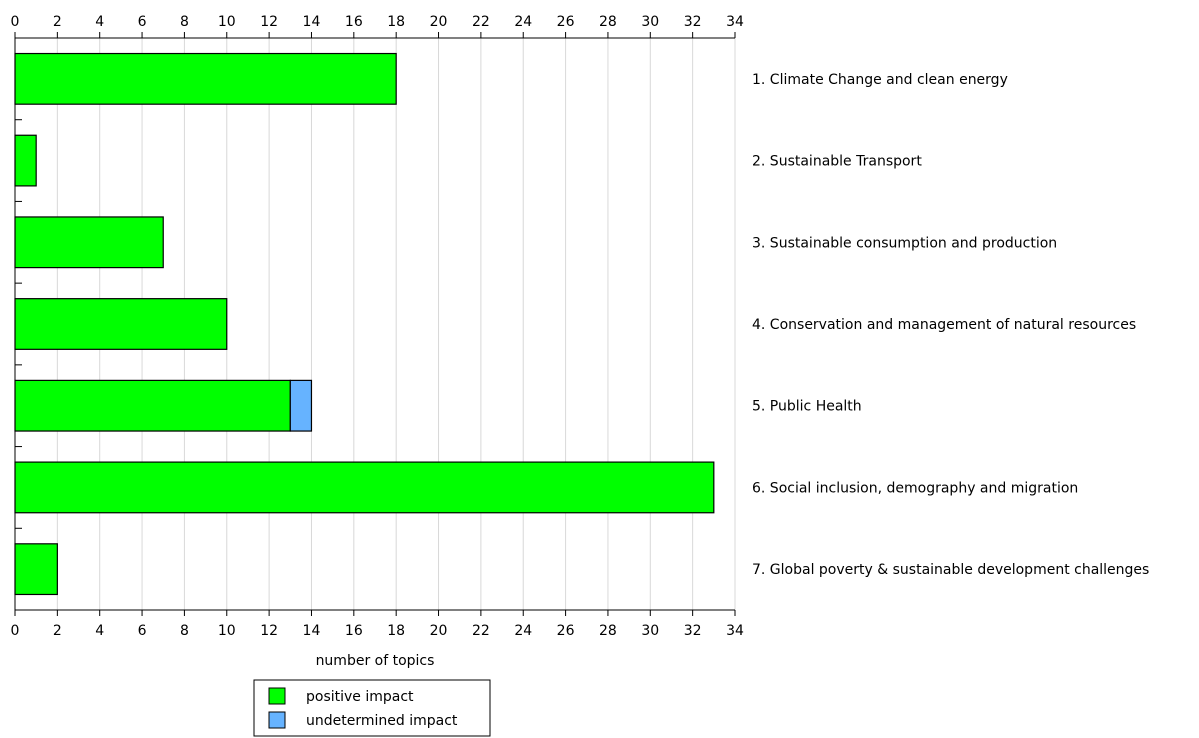  I want to click on bottom-tick-label: 34, so click(735, 631).